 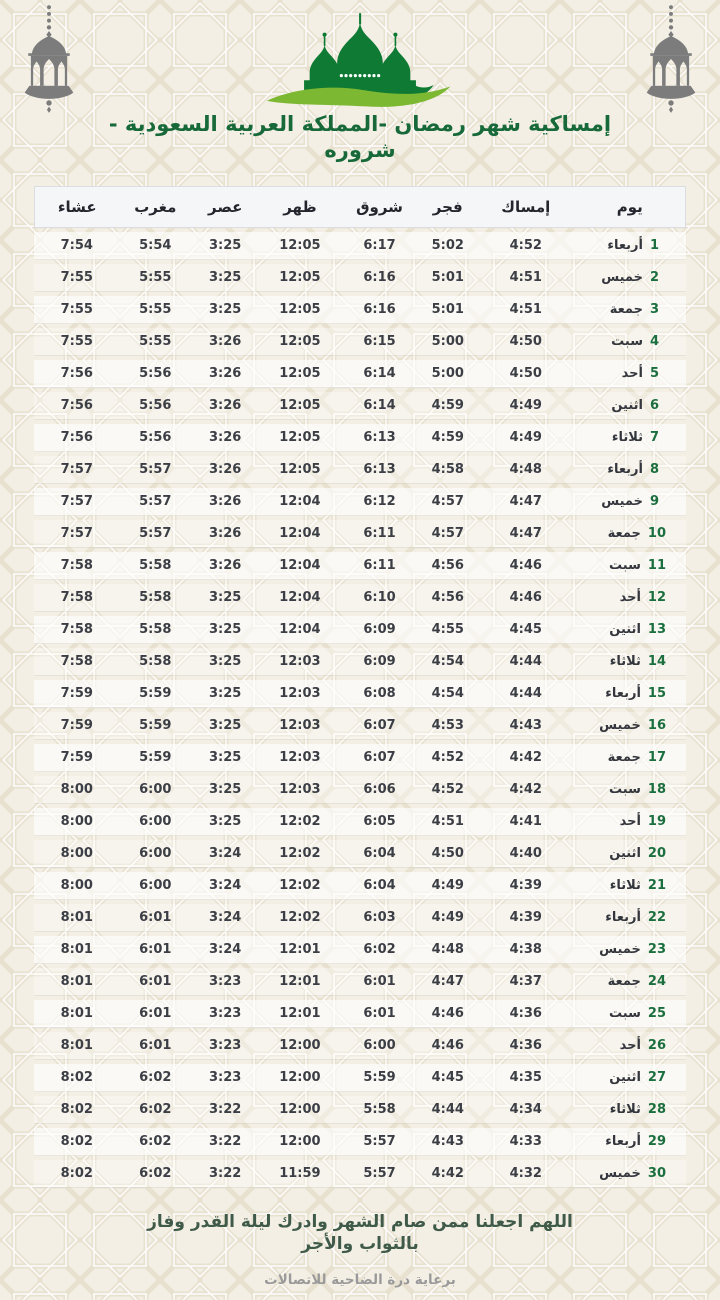 What do you see at coordinates (526, 246) in the screenshot?
I see `imsak-time-cell: 4:52` at bounding box center [526, 246].